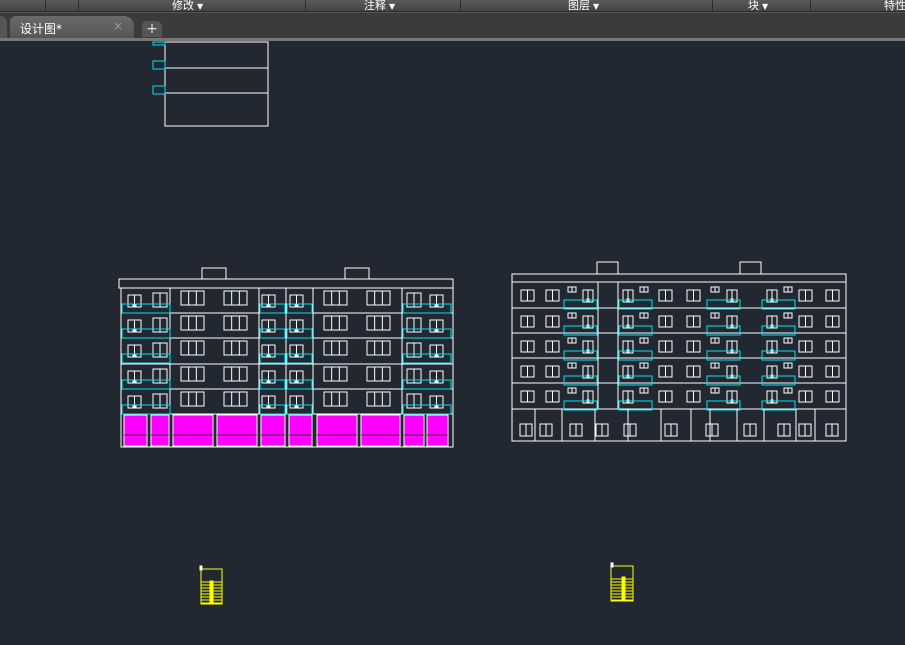  I want to click on file-tab-bar: 设计图* × +, so click(452, 25).